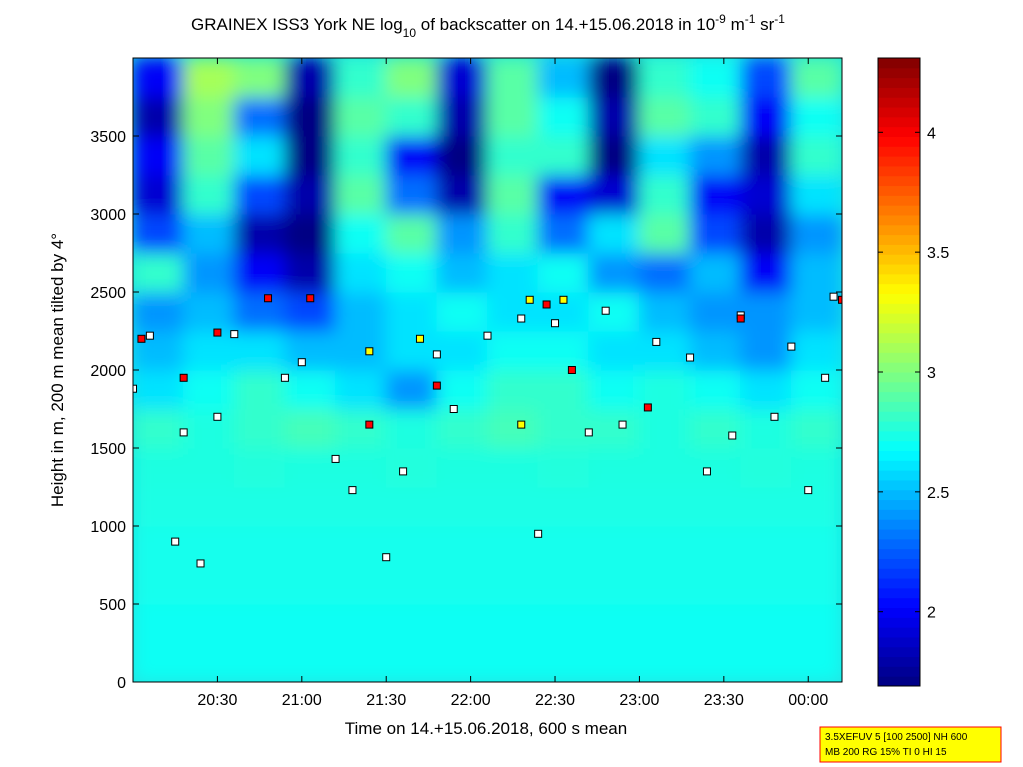 The height and width of the screenshot is (767, 1023). I want to click on x-tick-label: 22:30, so click(555, 700).